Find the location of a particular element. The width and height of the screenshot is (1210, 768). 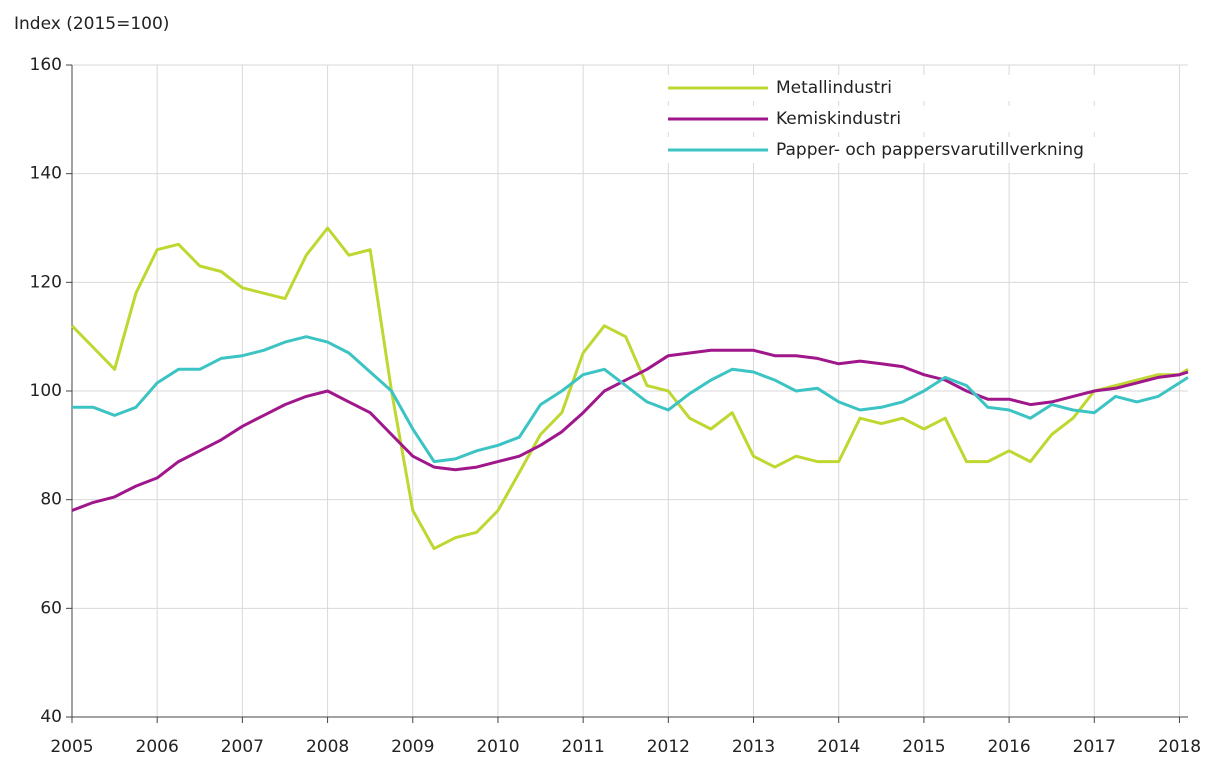

y-tick-label: 80 is located at coordinates (51, 500).